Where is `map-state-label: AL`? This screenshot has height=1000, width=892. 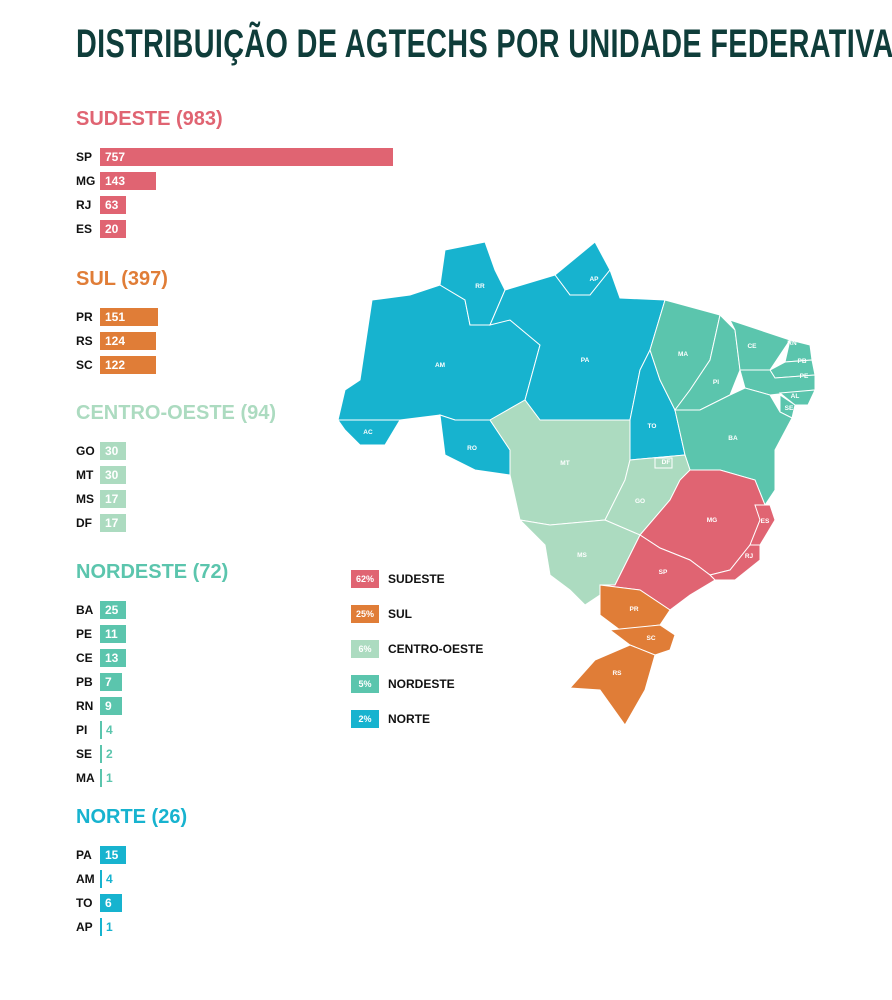
map-state-label: AL is located at coordinates (795, 396).